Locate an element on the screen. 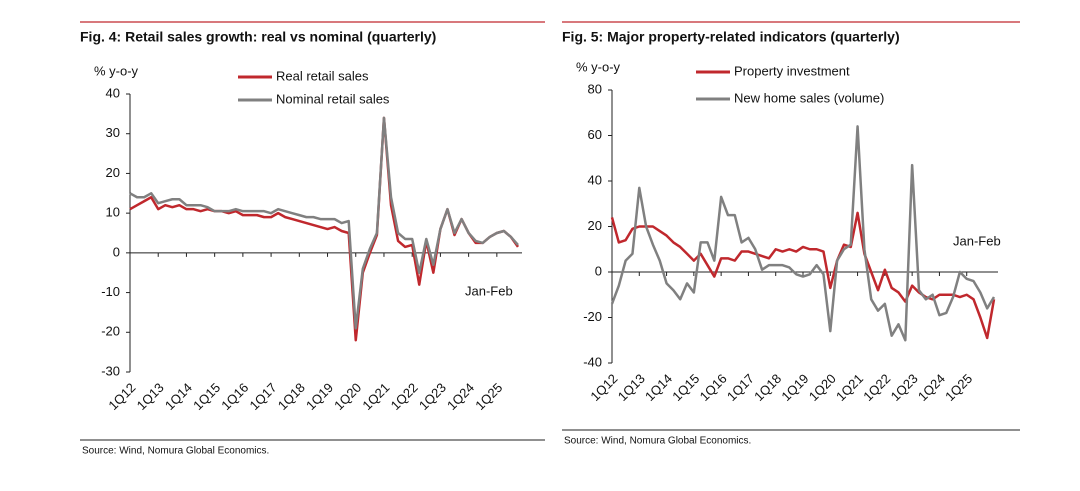 The width and height of the screenshot is (1080, 491). y-tick-label: -10 is located at coordinates (110, 291).